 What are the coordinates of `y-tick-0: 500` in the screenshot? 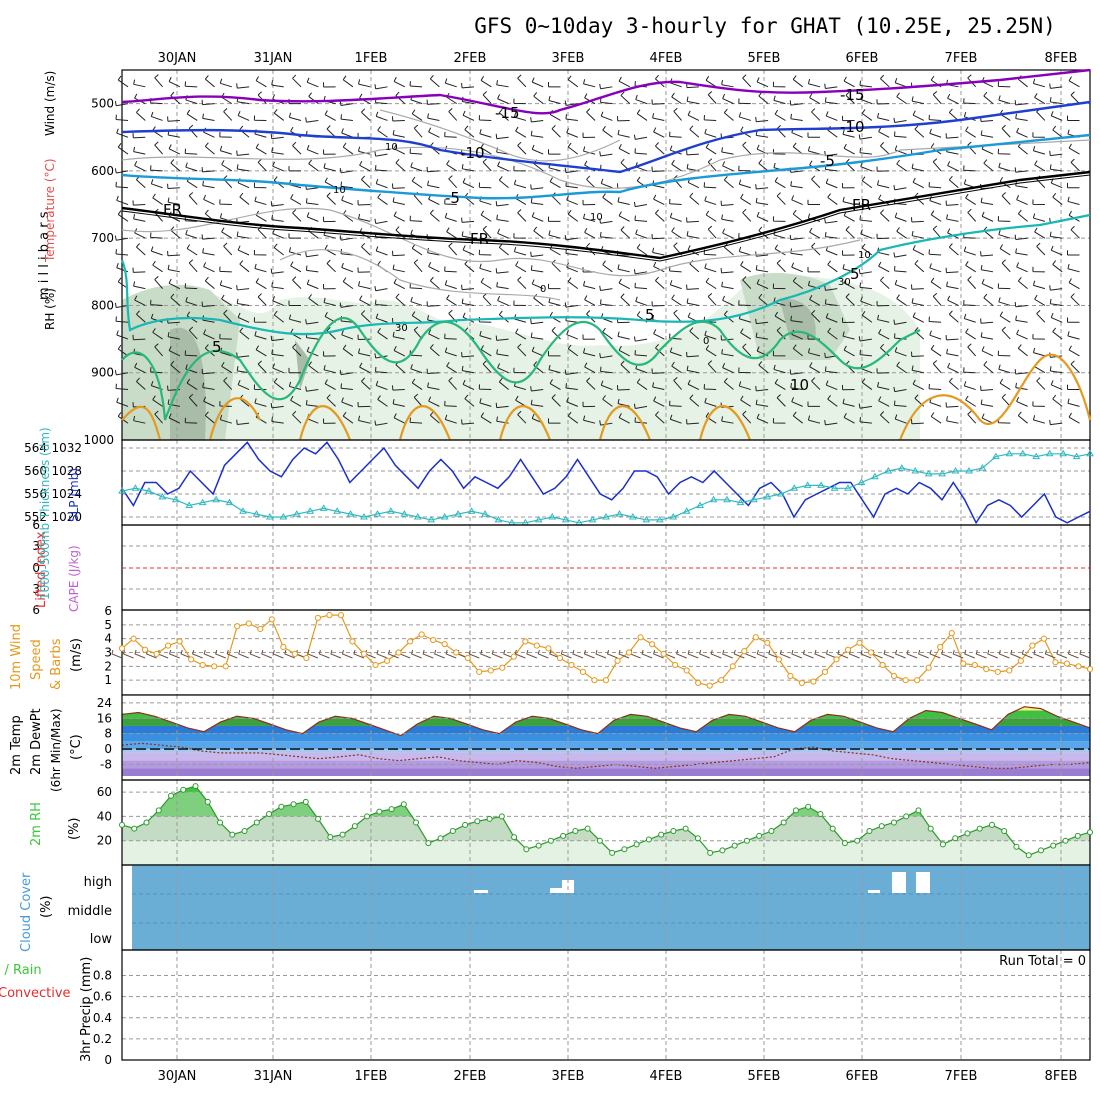 It's located at (102, 104).